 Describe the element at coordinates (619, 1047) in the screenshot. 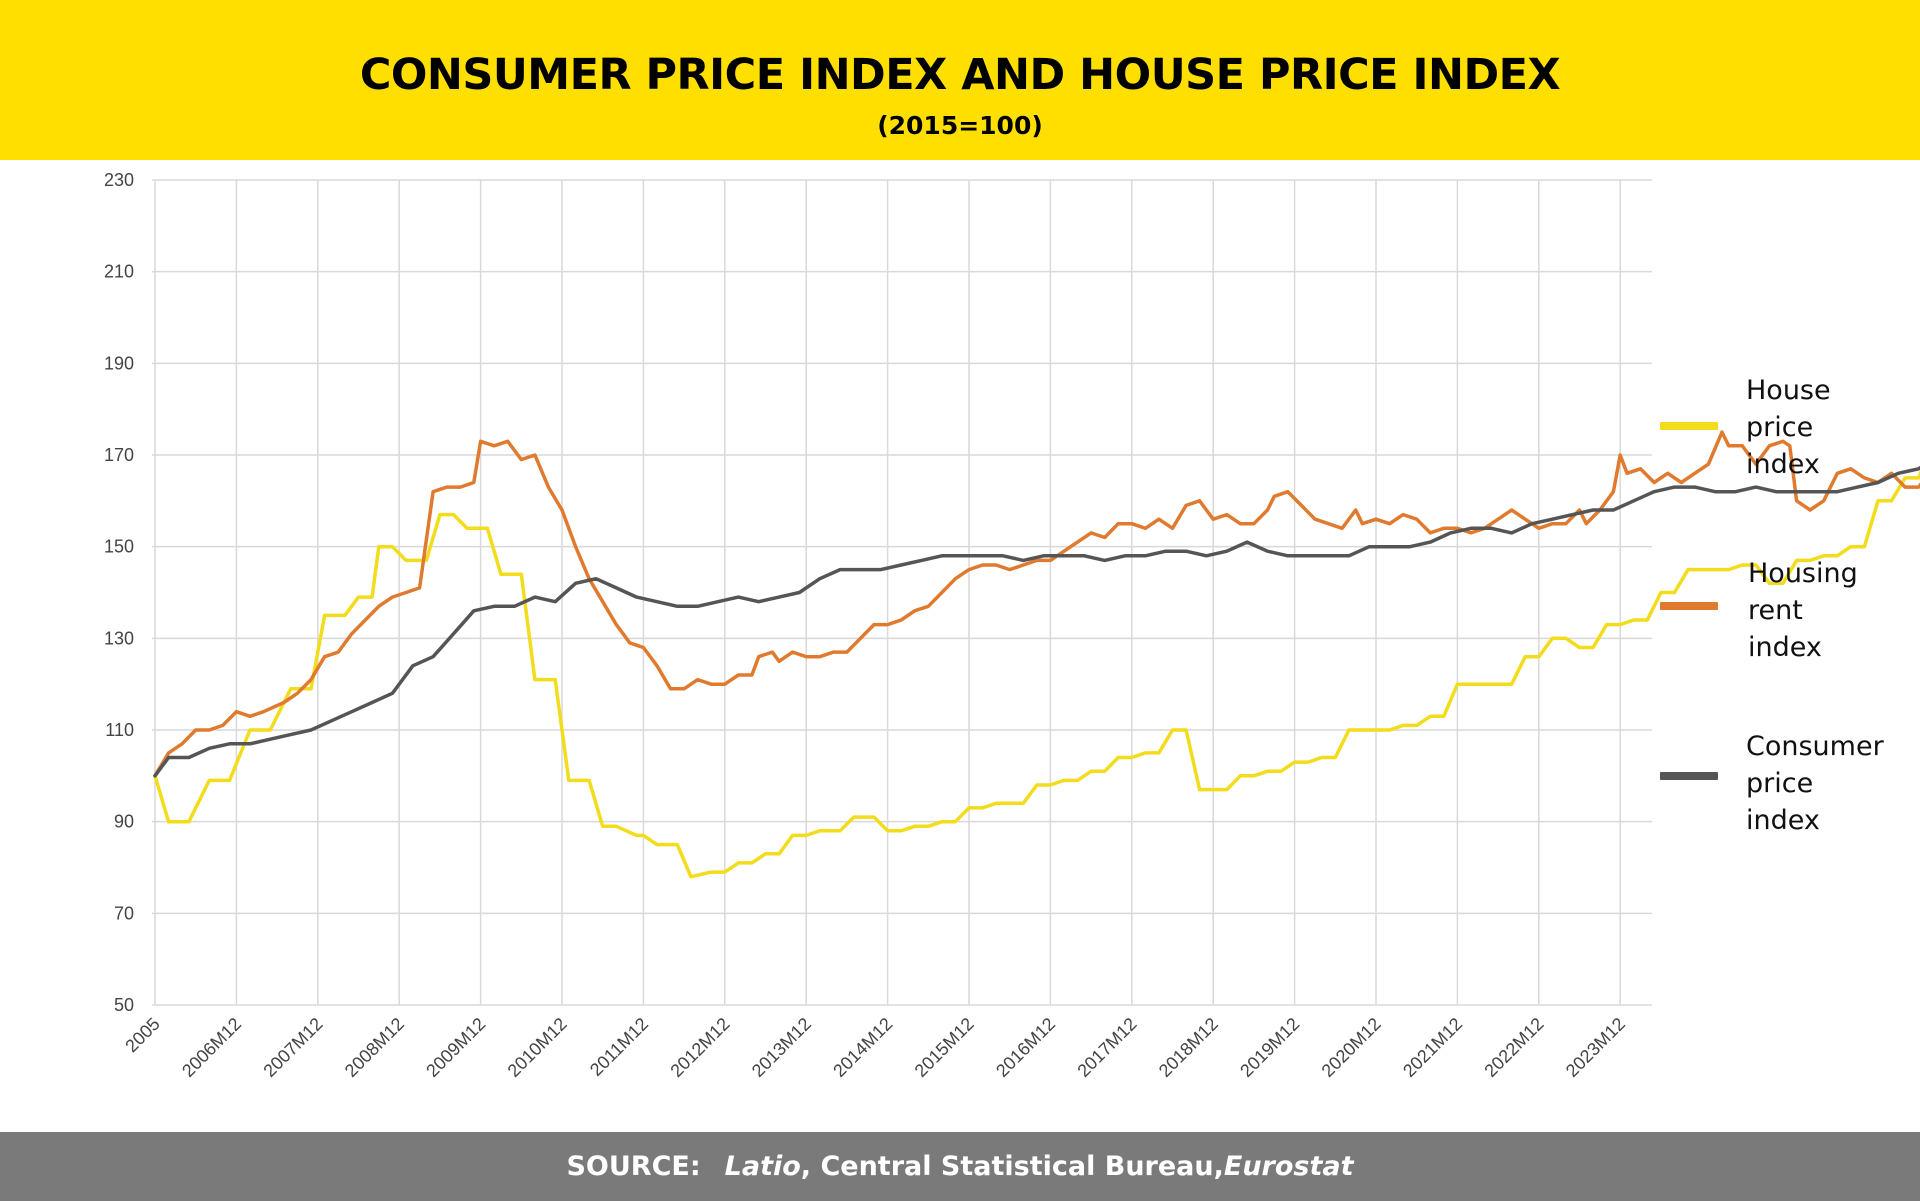

I see `x-tick-label: 2011M12` at that location.